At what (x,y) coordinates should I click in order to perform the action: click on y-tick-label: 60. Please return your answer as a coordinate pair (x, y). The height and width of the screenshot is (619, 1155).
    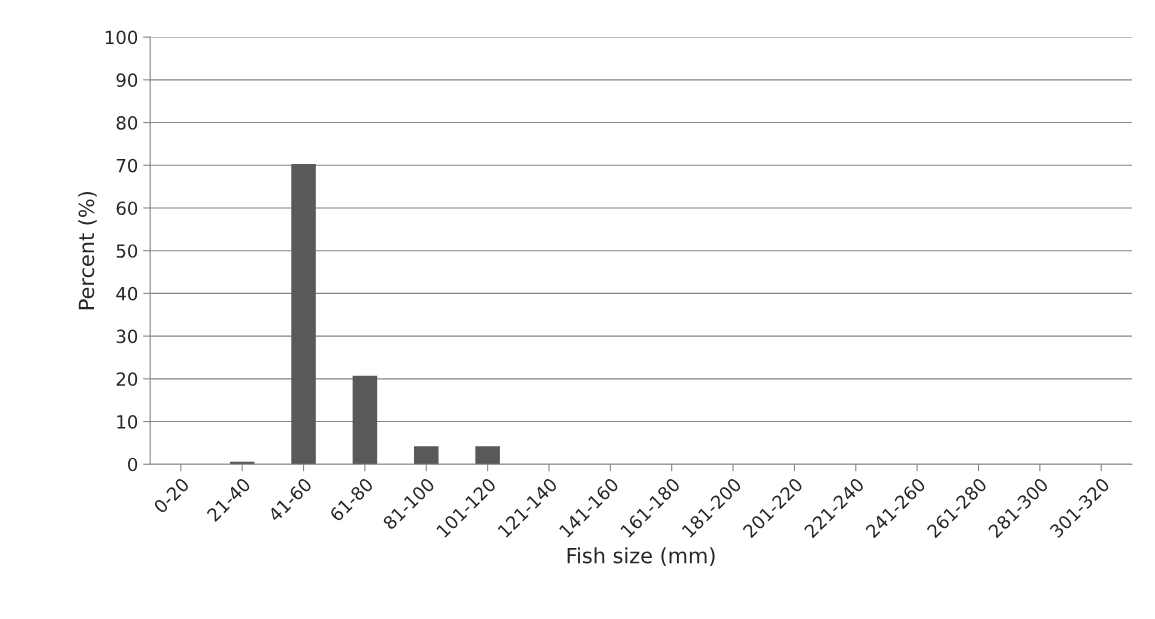
    Looking at the image, I should click on (127, 208).